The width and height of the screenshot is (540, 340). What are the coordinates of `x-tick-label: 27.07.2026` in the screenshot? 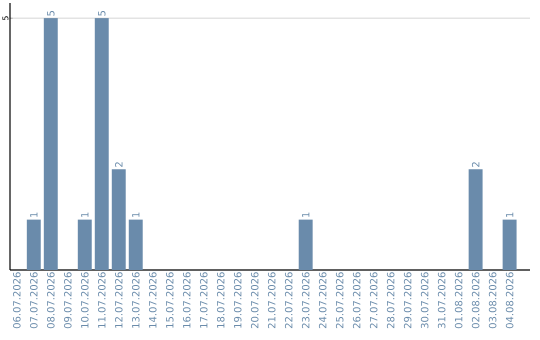 It's located at (374, 300).